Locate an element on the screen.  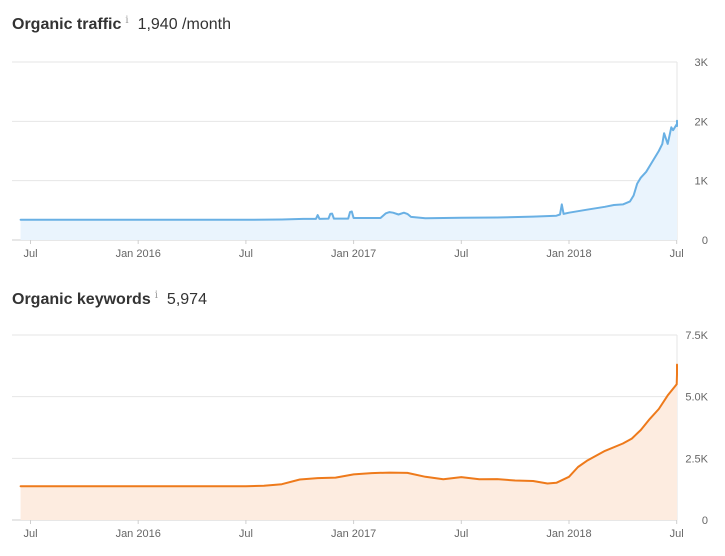
chart-header: Organic traffic i 1,940 /month is located at coordinates (121, 27).